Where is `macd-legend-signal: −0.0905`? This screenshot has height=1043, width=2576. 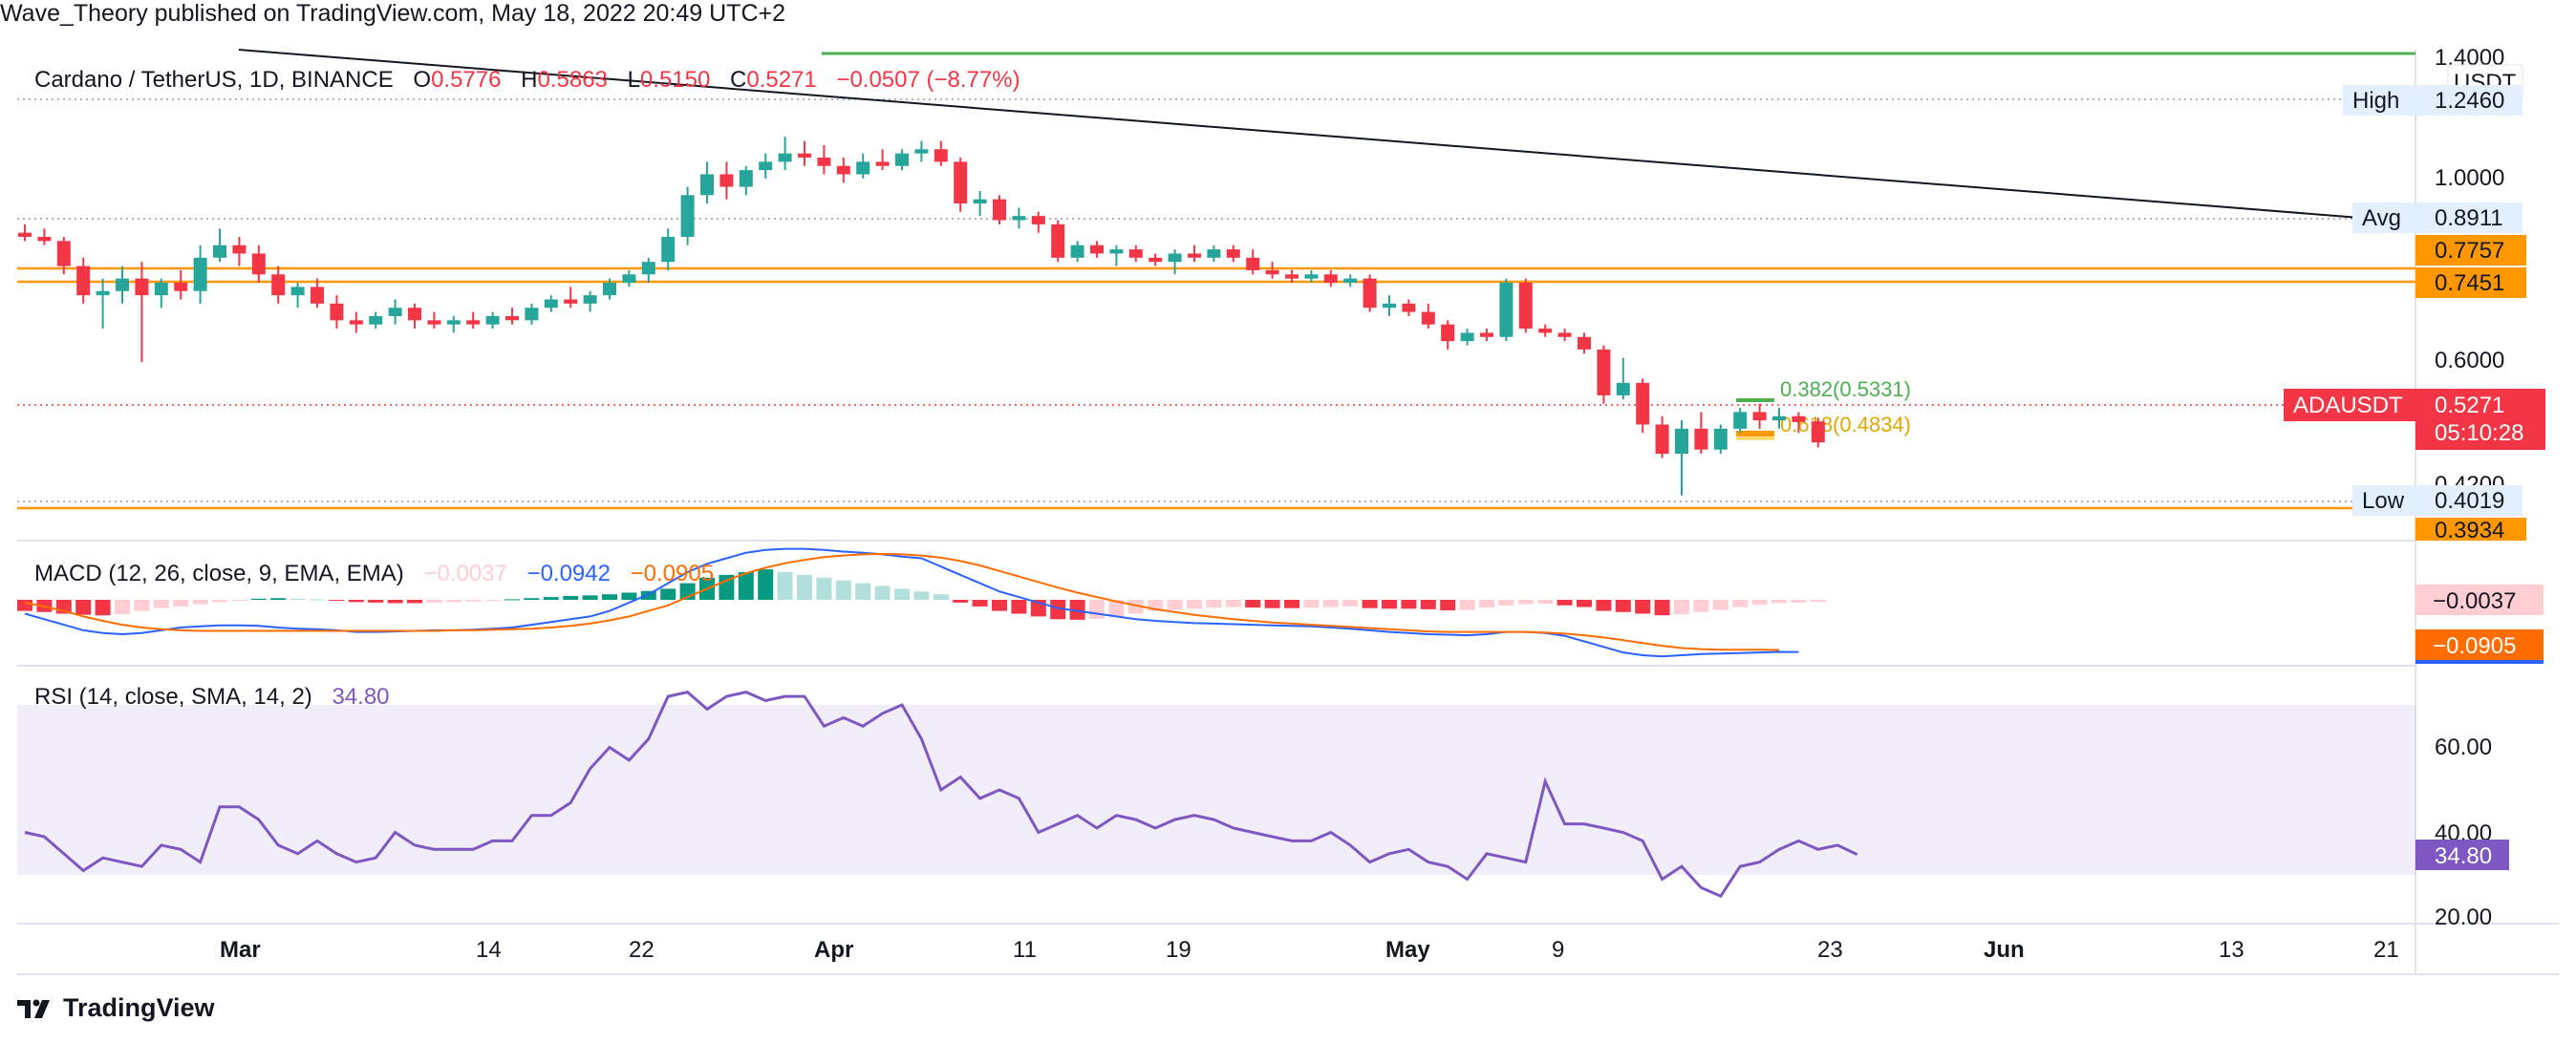 macd-legend-signal: −0.0905 is located at coordinates (672, 574).